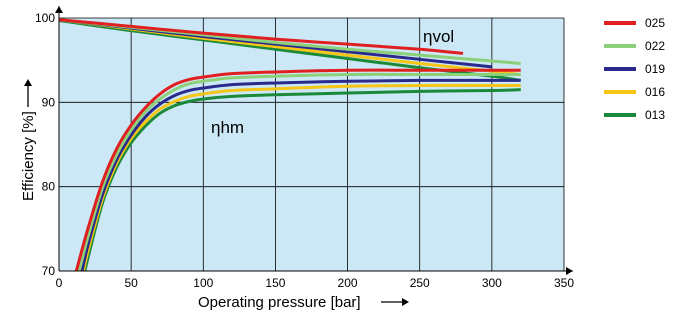 The width and height of the screenshot is (681, 321). What do you see at coordinates (279, 302) in the screenshot?
I see `x-axis-title: Operating pressure [bar]` at bounding box center [279, 302].